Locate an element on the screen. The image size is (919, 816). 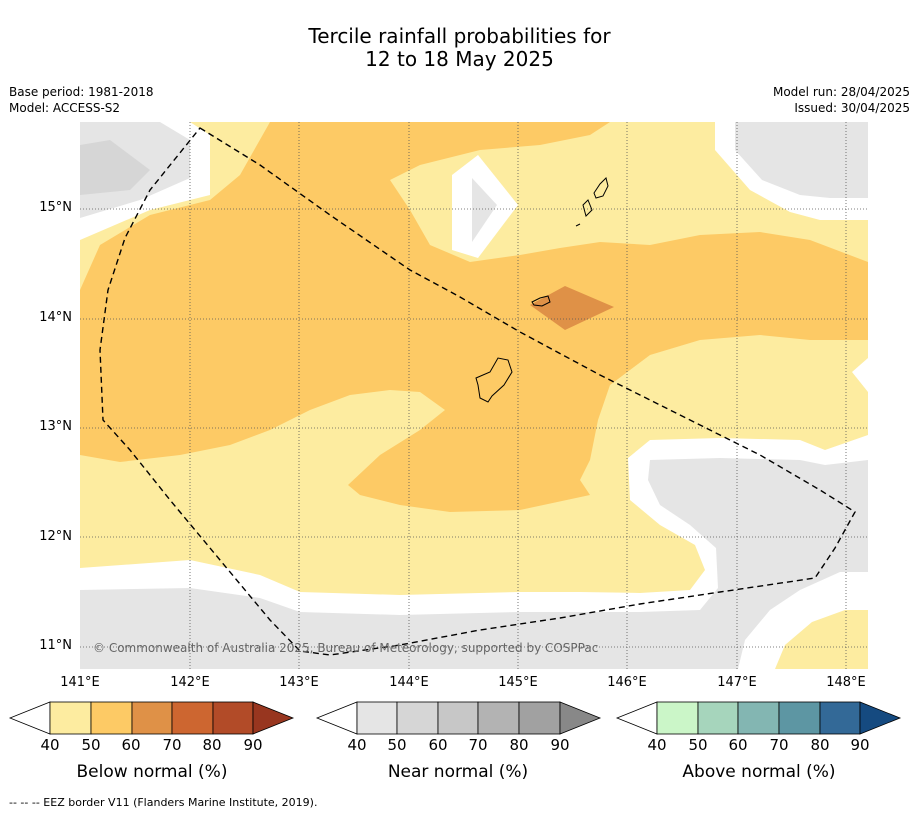
map-title-line1: Tercile rainfall probabilities for is located at coordinates (459, 36).